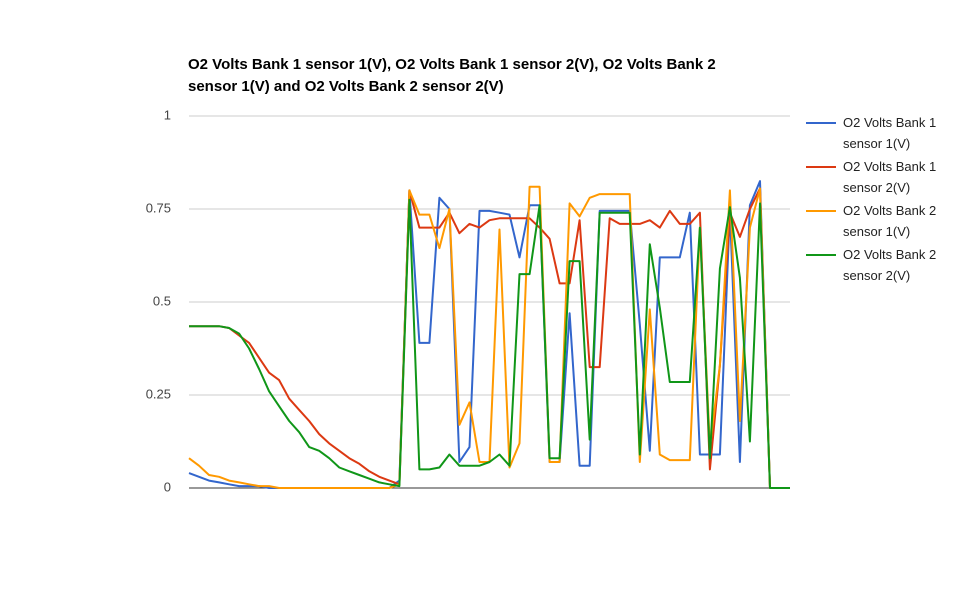 The image size is (977, 604). I want to click on legend-label: O2 Volts Bank 2 sensor 2(V), so click(890, 265).